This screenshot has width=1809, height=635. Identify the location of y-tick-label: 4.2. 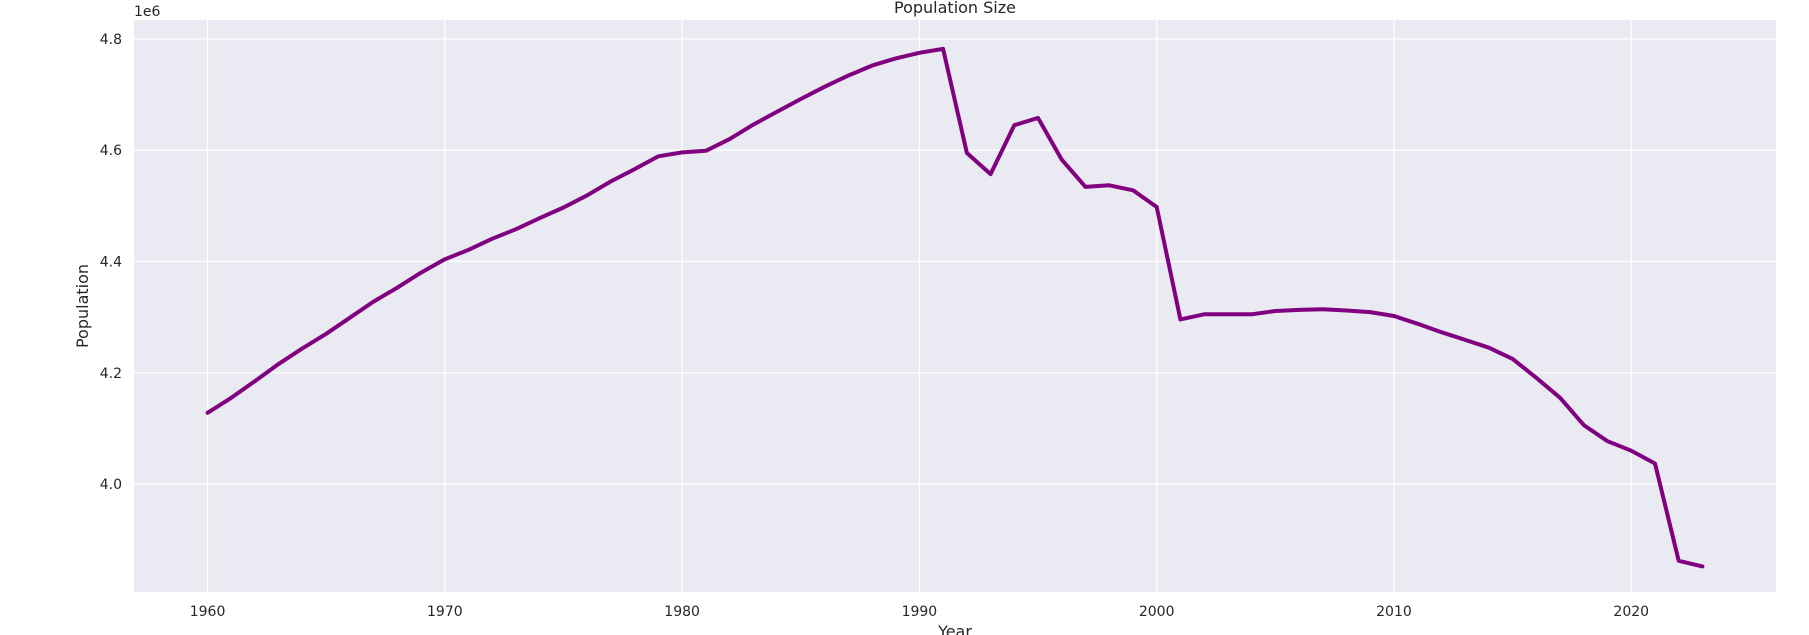
(111, 374).